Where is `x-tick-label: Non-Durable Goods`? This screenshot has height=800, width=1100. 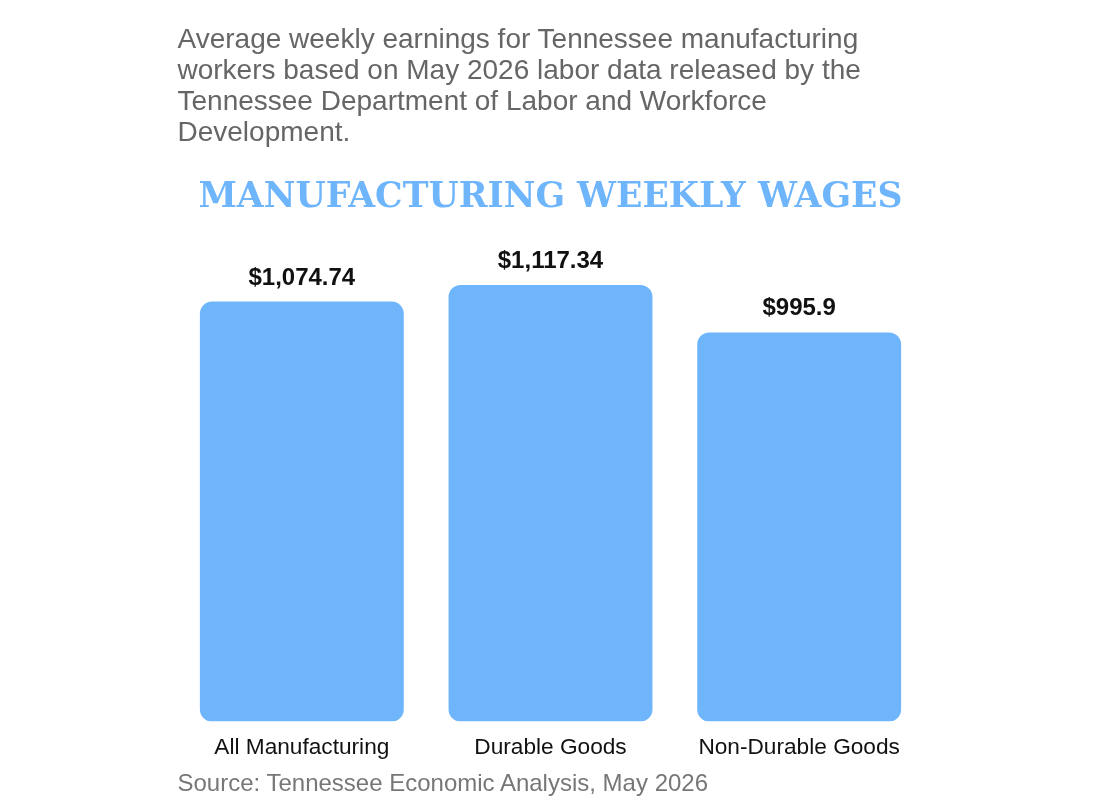
x-tick-label: Non-Durable Goods is located at coordinates (799, 745).